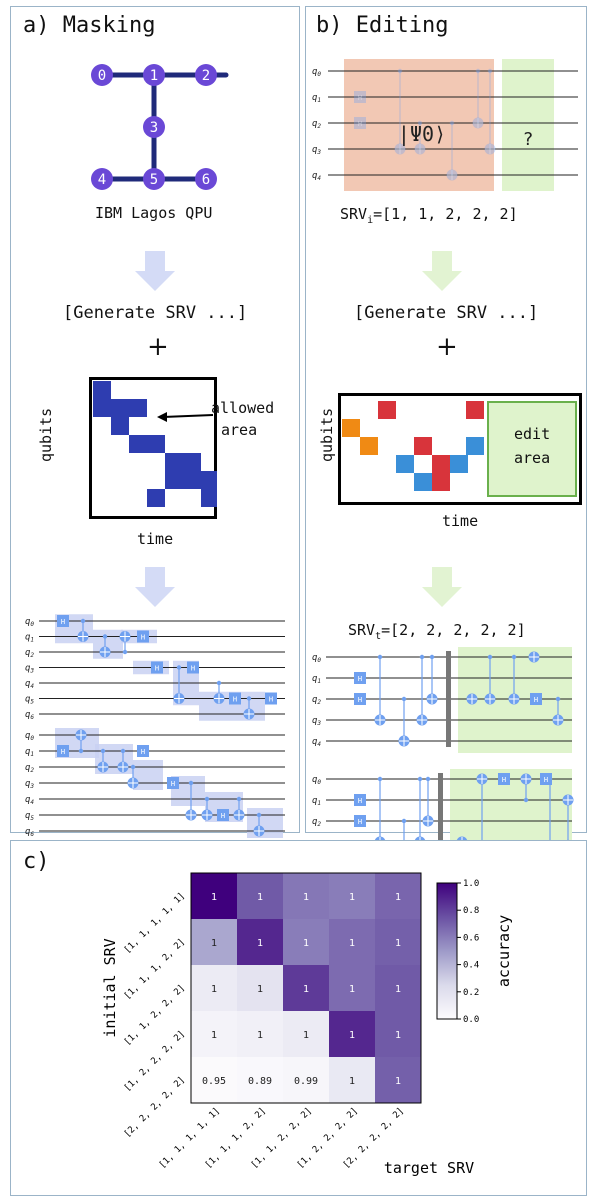  I want to click on psi-label: |Ψ0⟩, so click(422, 134).